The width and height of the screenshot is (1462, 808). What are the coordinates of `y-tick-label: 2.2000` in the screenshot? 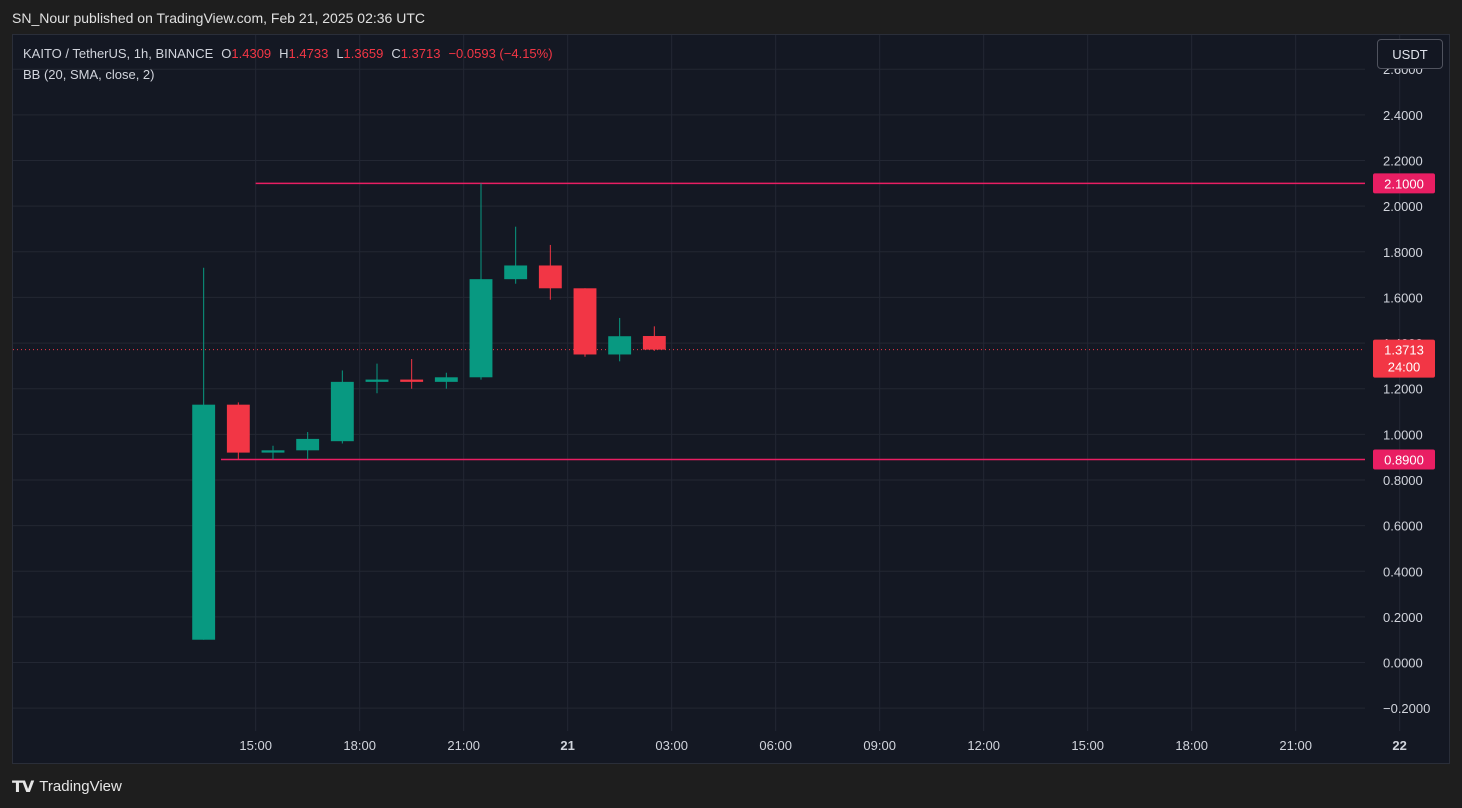 It's located at (1403, 161).